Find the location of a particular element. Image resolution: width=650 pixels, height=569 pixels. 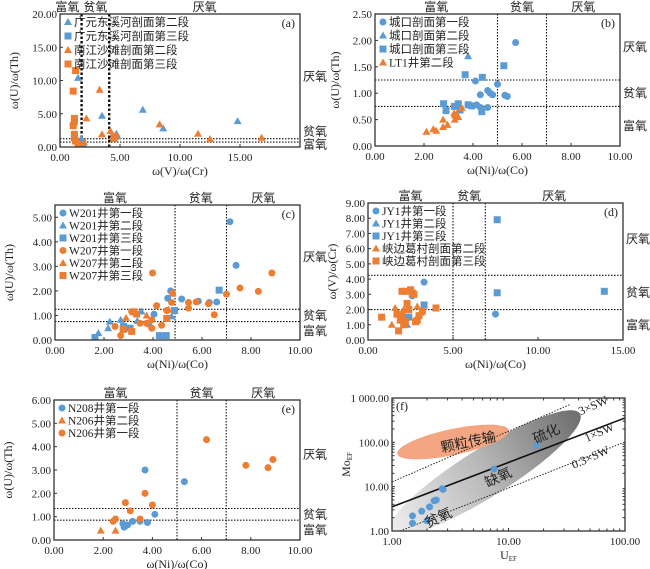

y-tick-label: 1.50 is located at coordinates (363, 68).